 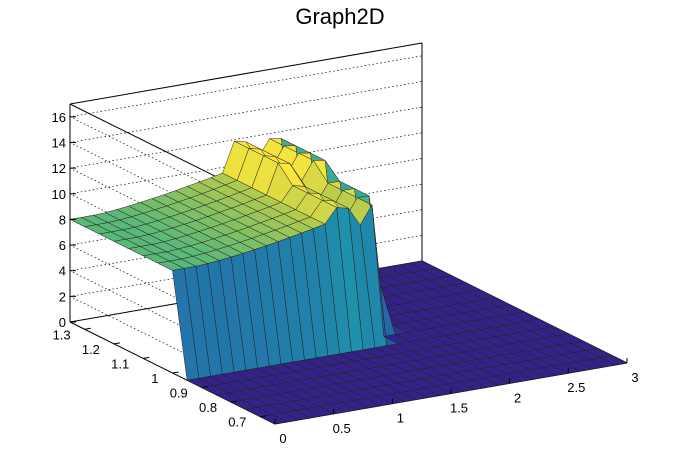 What do you see at coordinates (62, 296) in the screenshot?
I see `z-tick-label: 2` at bounding box center [62, 296].